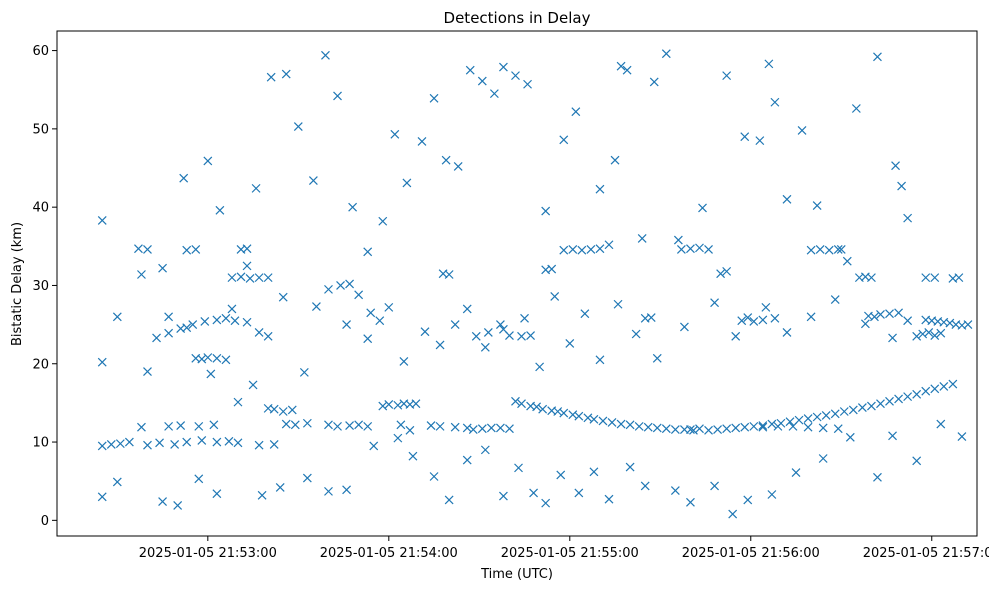 The image size is (989, 590). What do you see at coordinates (44, 286) in the screenshot?
I see `y-axis: 0 10 20 30 40 50 60` at bounding box center [44, 286].